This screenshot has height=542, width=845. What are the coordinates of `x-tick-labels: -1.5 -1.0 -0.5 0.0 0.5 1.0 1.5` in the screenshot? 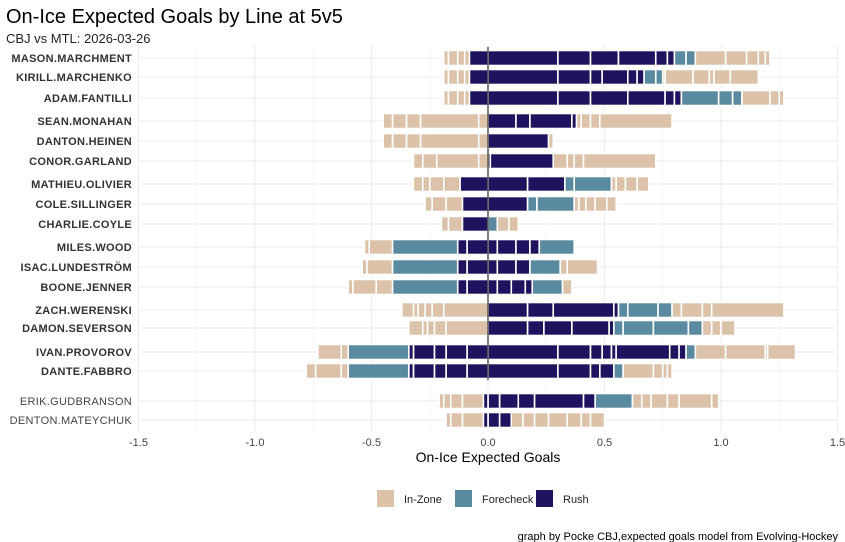 It's located at (487, 443).